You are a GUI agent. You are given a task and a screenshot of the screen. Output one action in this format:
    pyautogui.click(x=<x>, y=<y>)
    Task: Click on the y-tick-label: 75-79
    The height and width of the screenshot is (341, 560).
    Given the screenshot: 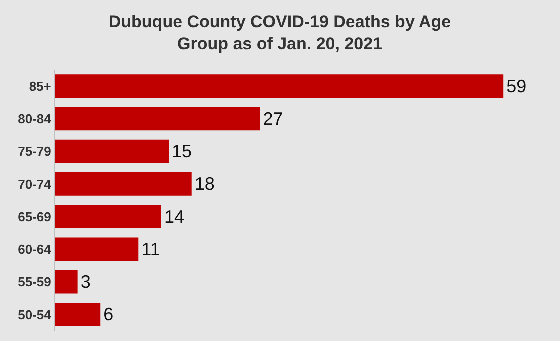 What is the action you would take?
    pyautogui.click(x=35, y=152)
    